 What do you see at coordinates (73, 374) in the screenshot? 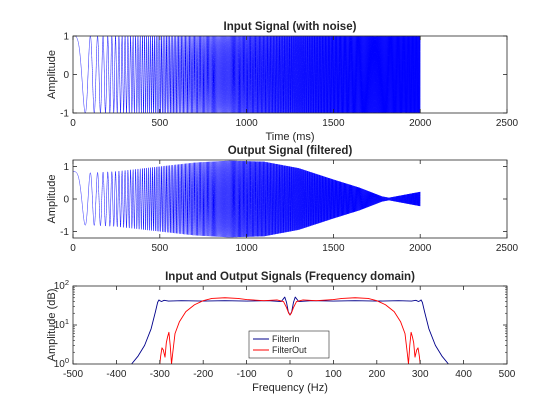
I see `x-tick-label: -500` at bounding box center [73, 374].